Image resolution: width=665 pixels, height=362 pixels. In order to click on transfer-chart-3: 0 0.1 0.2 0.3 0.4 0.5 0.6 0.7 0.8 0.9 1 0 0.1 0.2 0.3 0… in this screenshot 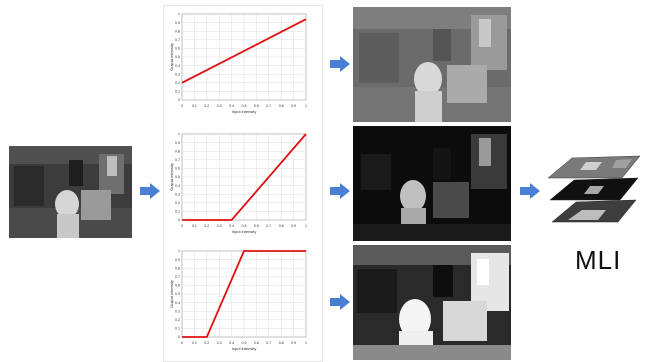, I will do `click(242, 300)`.